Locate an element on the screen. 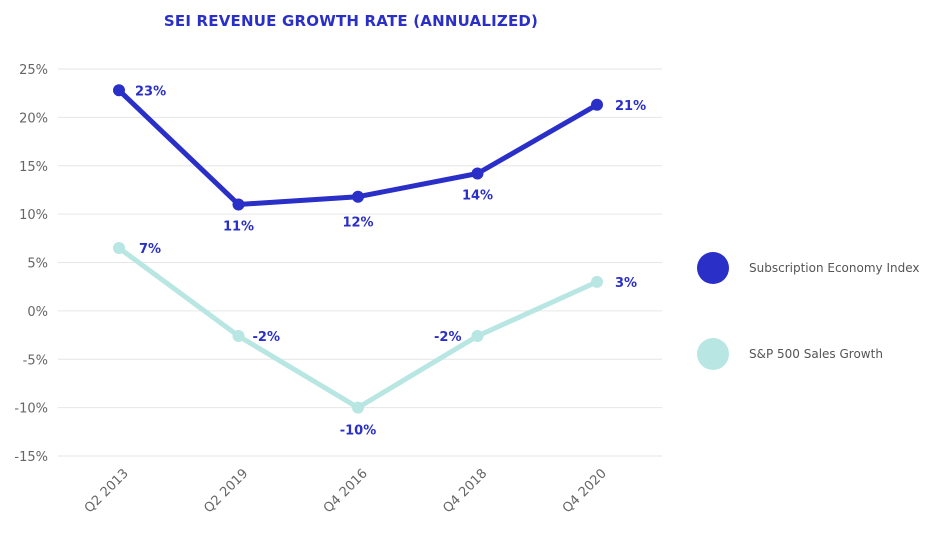  y-tick-label: 10% is located at coordinates (33, 215).